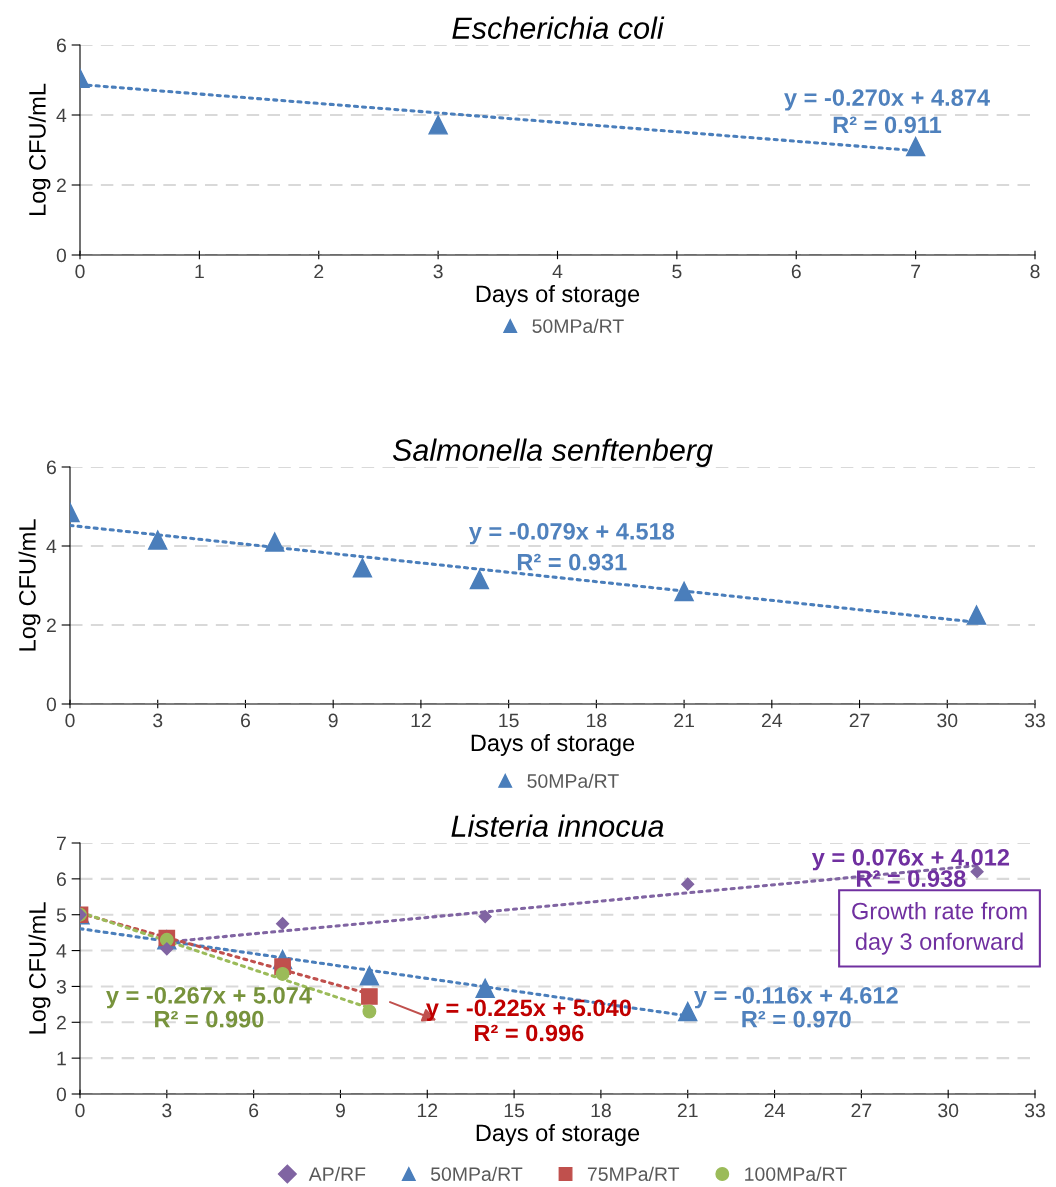 This screenshot has height=1187, width=1056. What do you see at coordinates (61, 986) in the screenshot?
I see `y-tick-label: 3` at bounding box center [61, 986].